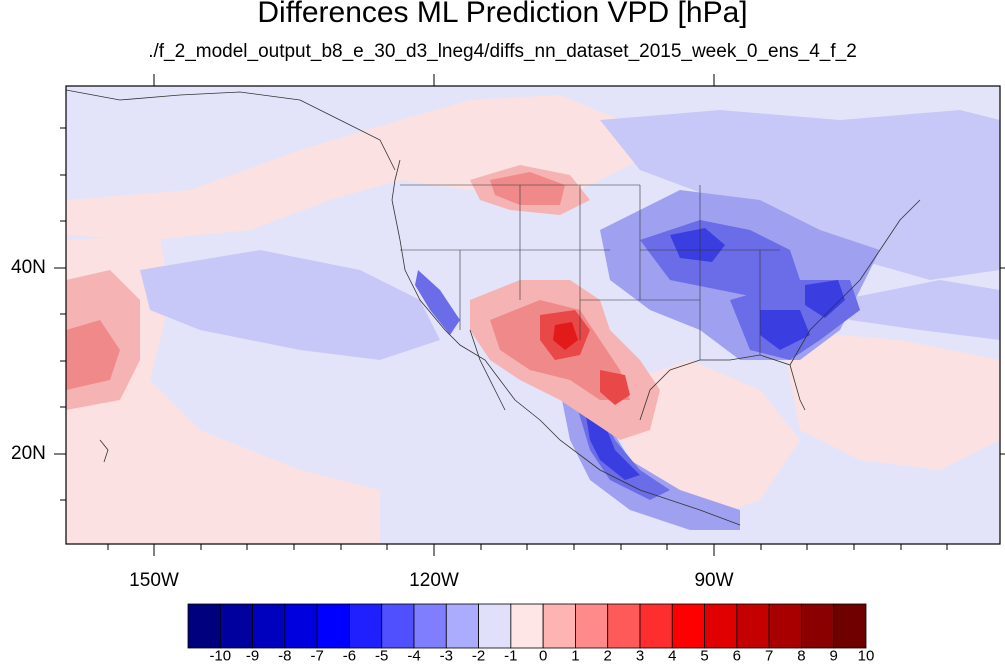 The width and height of the screenshot is (1005, 672). Describe the element at coordinates (478, 656) in the screenshot. I see `colorbar-label: -2` at that location.